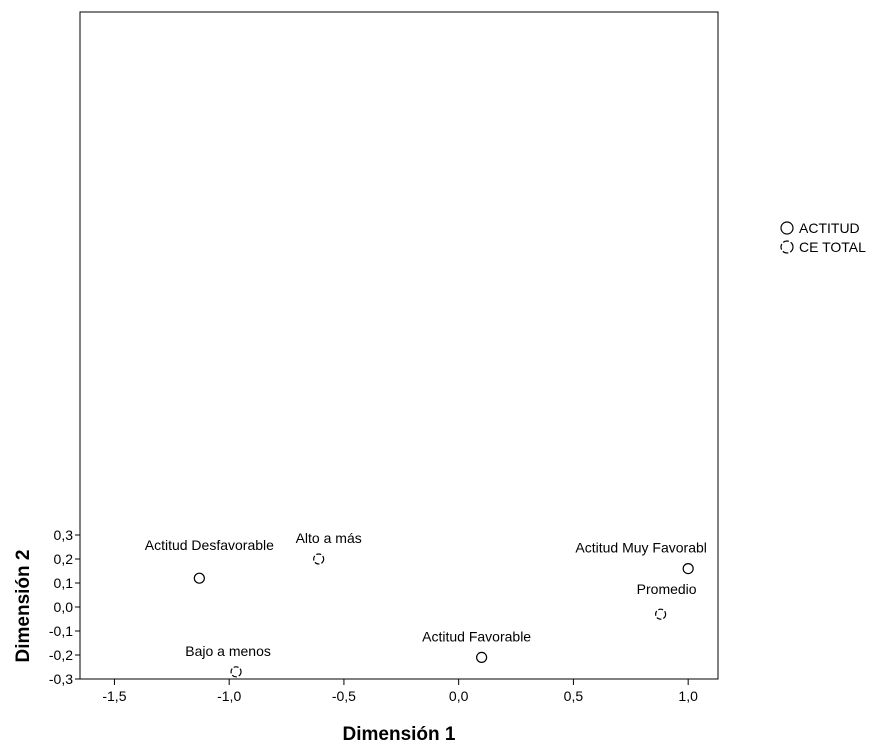 This screenshot has width=889, height=748. What do you see at coordinates (400, 691) in the screenshot?
I see `x-axis: -1,5 -1,0 -0,5 0,0 0,5 1,0` at bounding box center [400, 691].